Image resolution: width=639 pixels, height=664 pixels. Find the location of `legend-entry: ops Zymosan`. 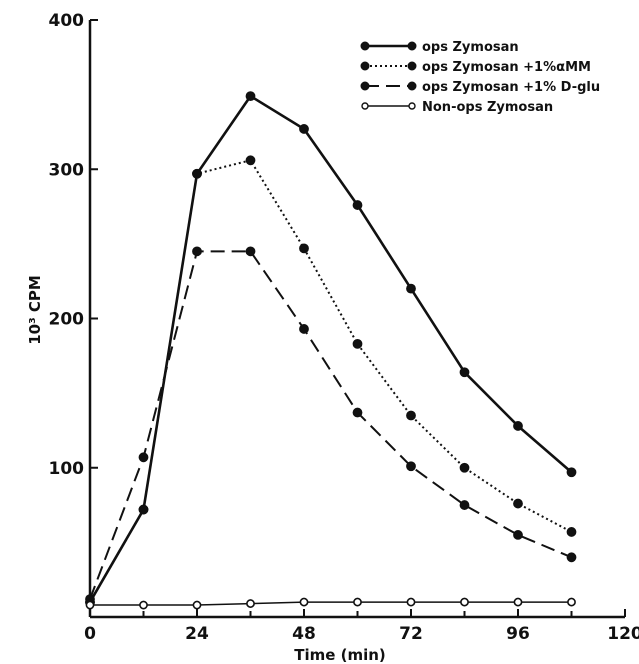

legend-entry: ops Zymosan is located at coordinates (439, 47).